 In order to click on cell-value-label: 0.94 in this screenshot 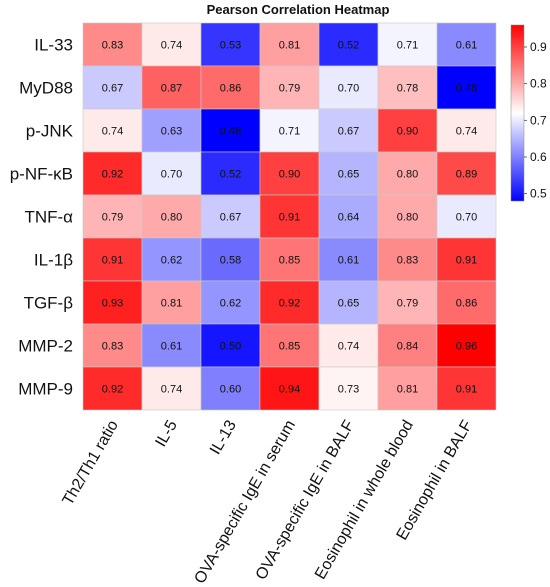, I will do `click(289, 390)`.